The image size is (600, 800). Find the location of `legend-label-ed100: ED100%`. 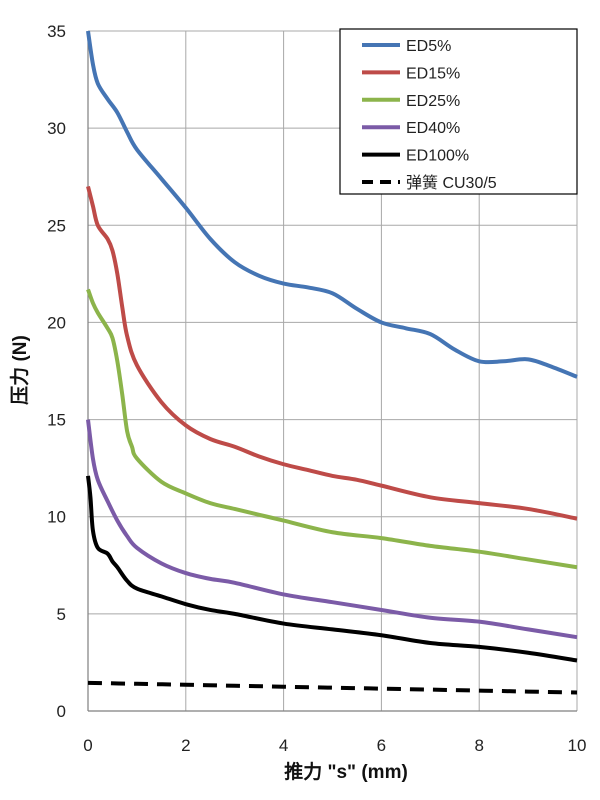

legend-label-ed100: ED100% is located at coordinates (437, 156).